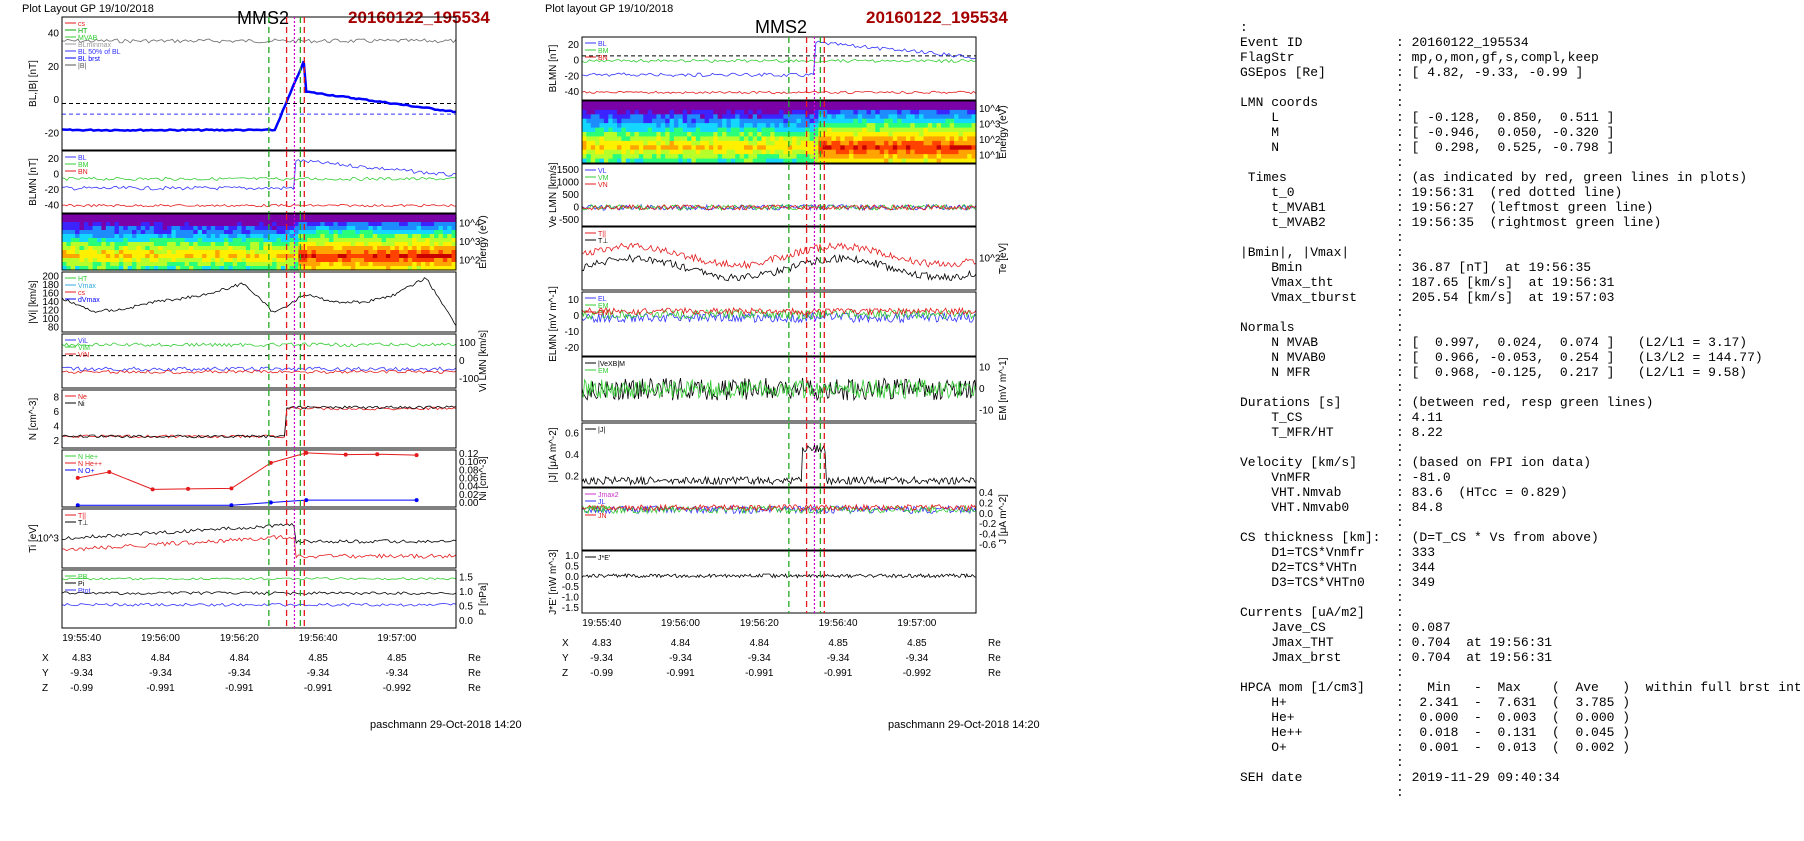 The height and width of the screenshot is (841, 1804). I want to click on time-tick-label: 19:56:40, so click(318, 638).